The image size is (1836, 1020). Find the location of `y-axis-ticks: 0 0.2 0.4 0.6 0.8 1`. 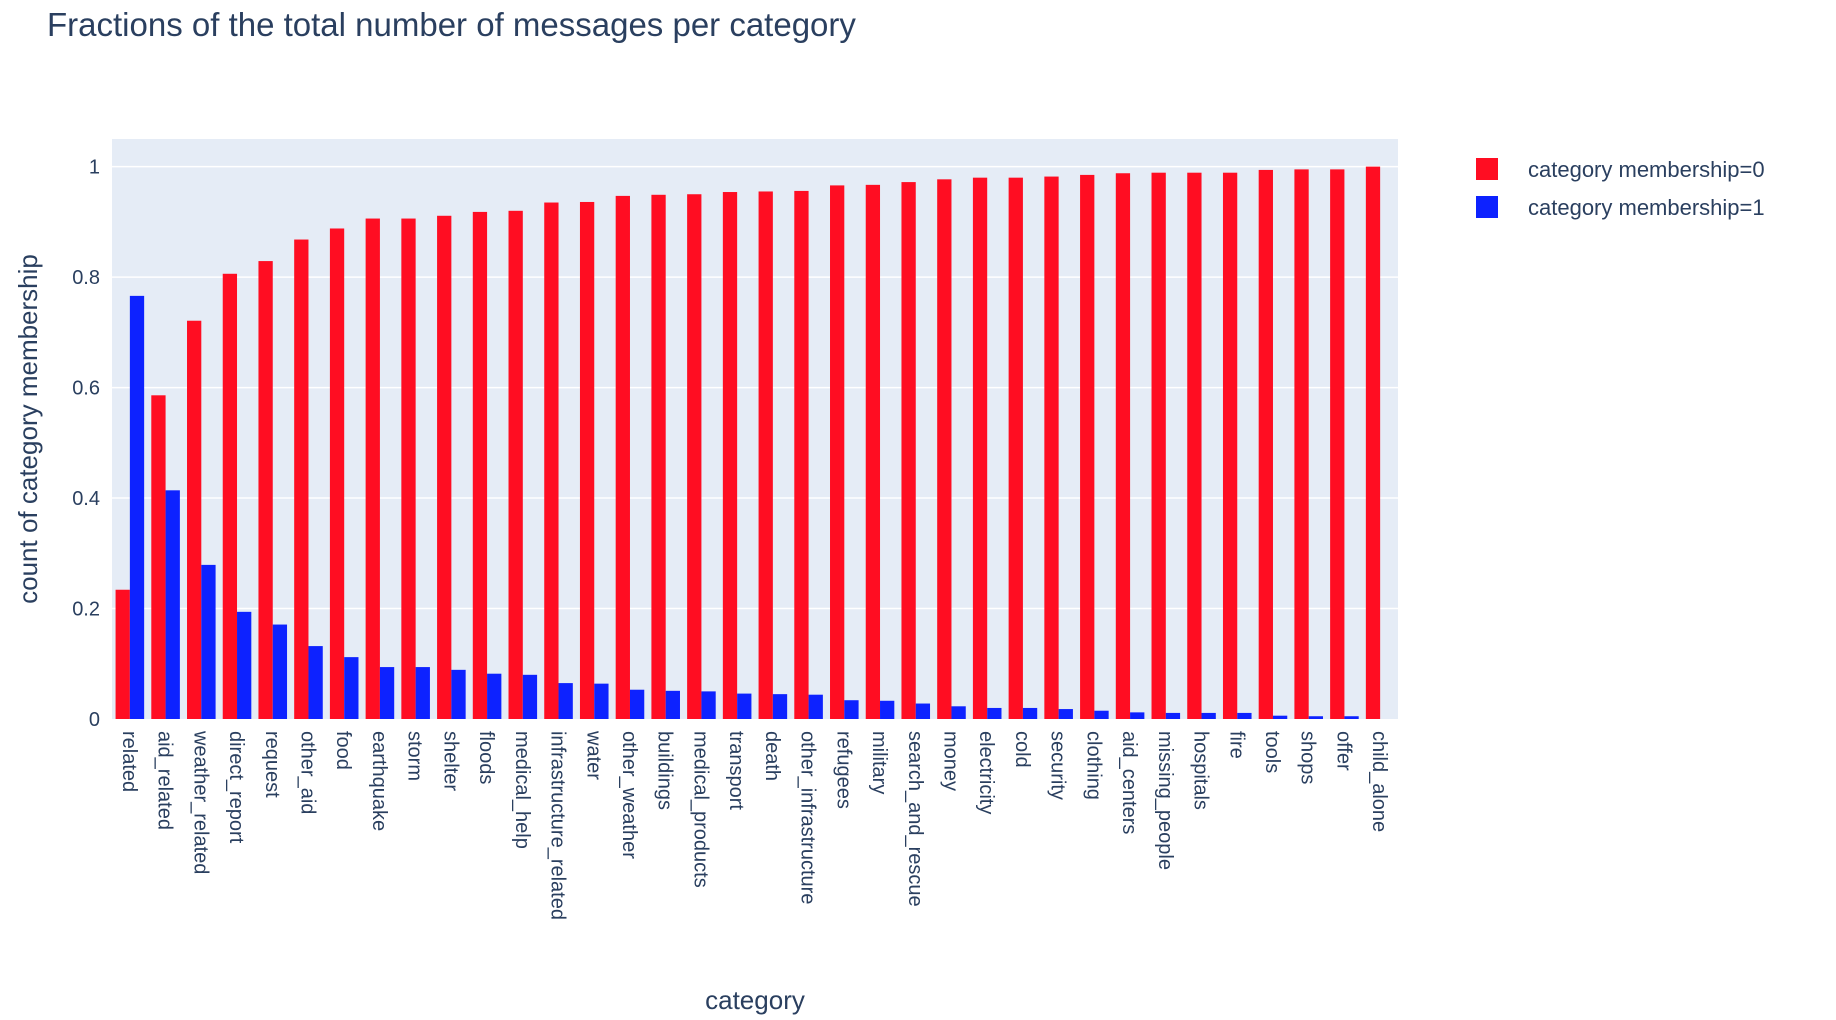

y-axis-ticks: 0 0.2 0.4 0.6 0.8 1 is located at coordinates (86, 444).